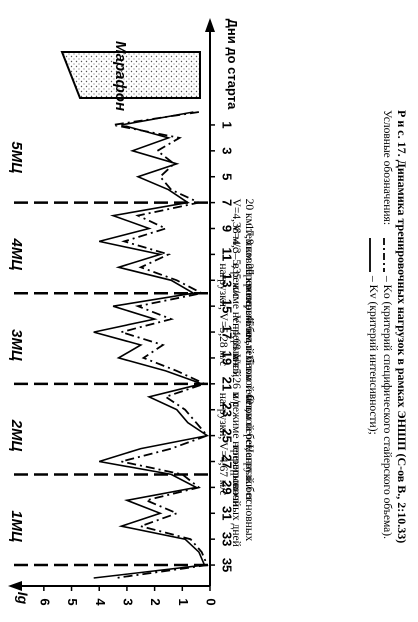  Describe the element at coordinates (120, 76) in the screenshot. I see `marathon-label: Марафон` at that location.